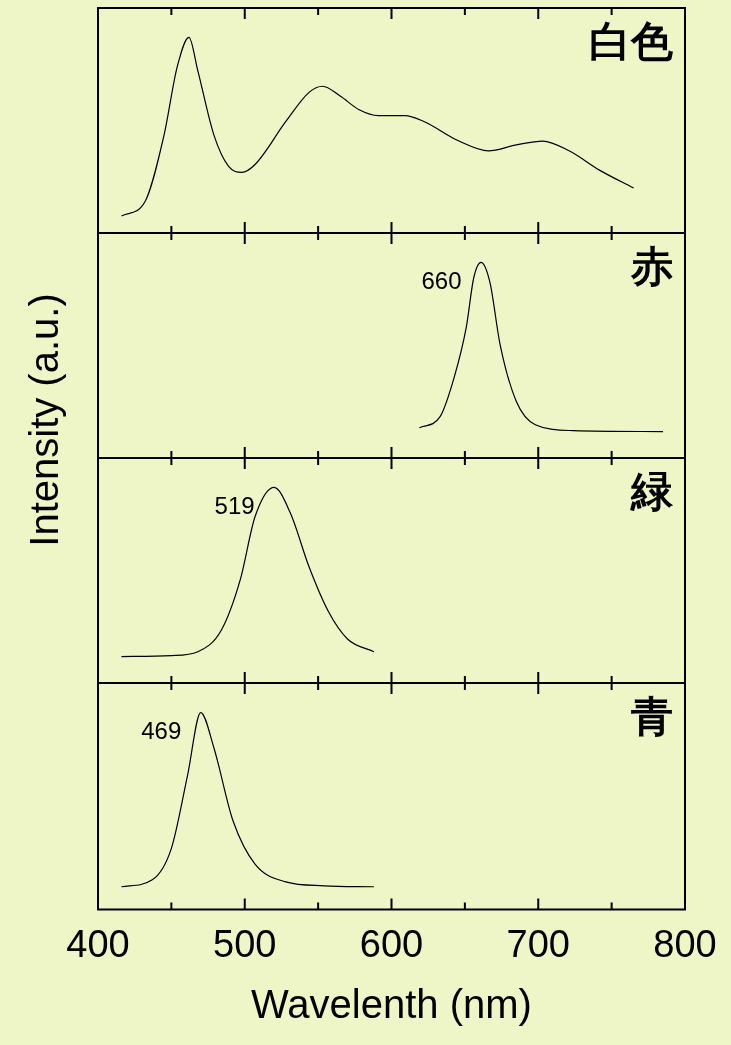 The width and height of the screenshot is (731, 1045). What do you see at coordinates (651, 716) in the screenshot?
I see `chart-title: 青` at bounding box center [651, 716].